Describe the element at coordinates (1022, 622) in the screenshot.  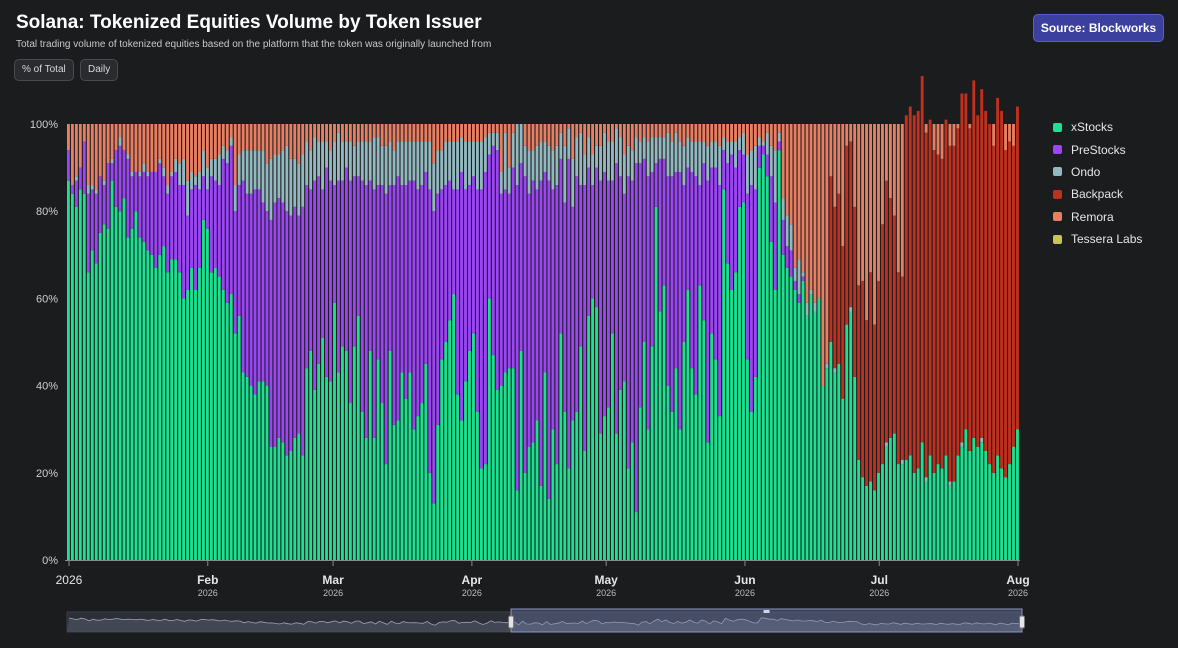
I see `navigator-right-handle` at that location.